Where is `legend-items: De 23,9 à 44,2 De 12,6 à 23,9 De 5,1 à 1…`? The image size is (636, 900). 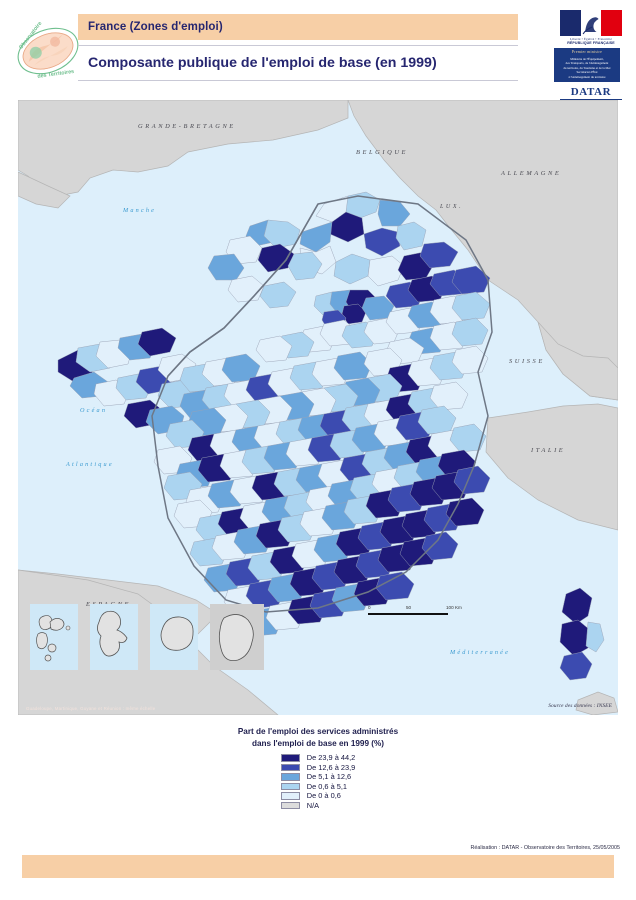 legend-items: De 23,9 à 44,2 De 12,6 à 23,9 De 5,1 à 1… is located at coordinates (318, 782).